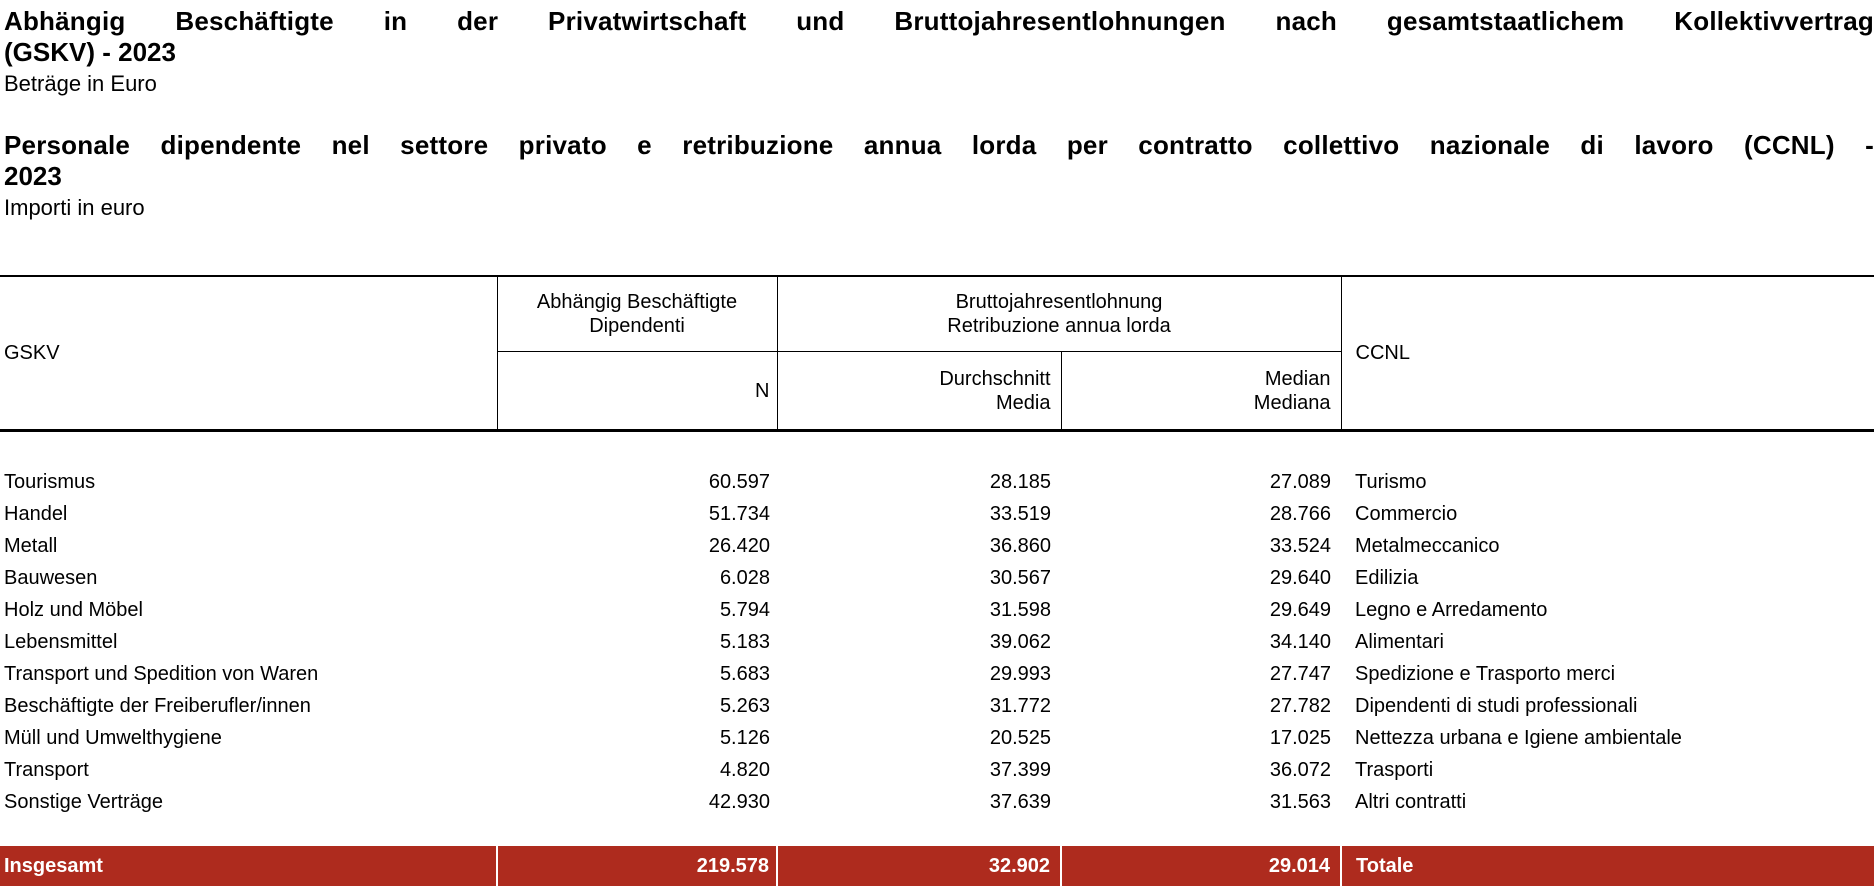 This screenshot has width=1874, height=886. I want to click on cell-median: 33.524, so click(1300, 546).